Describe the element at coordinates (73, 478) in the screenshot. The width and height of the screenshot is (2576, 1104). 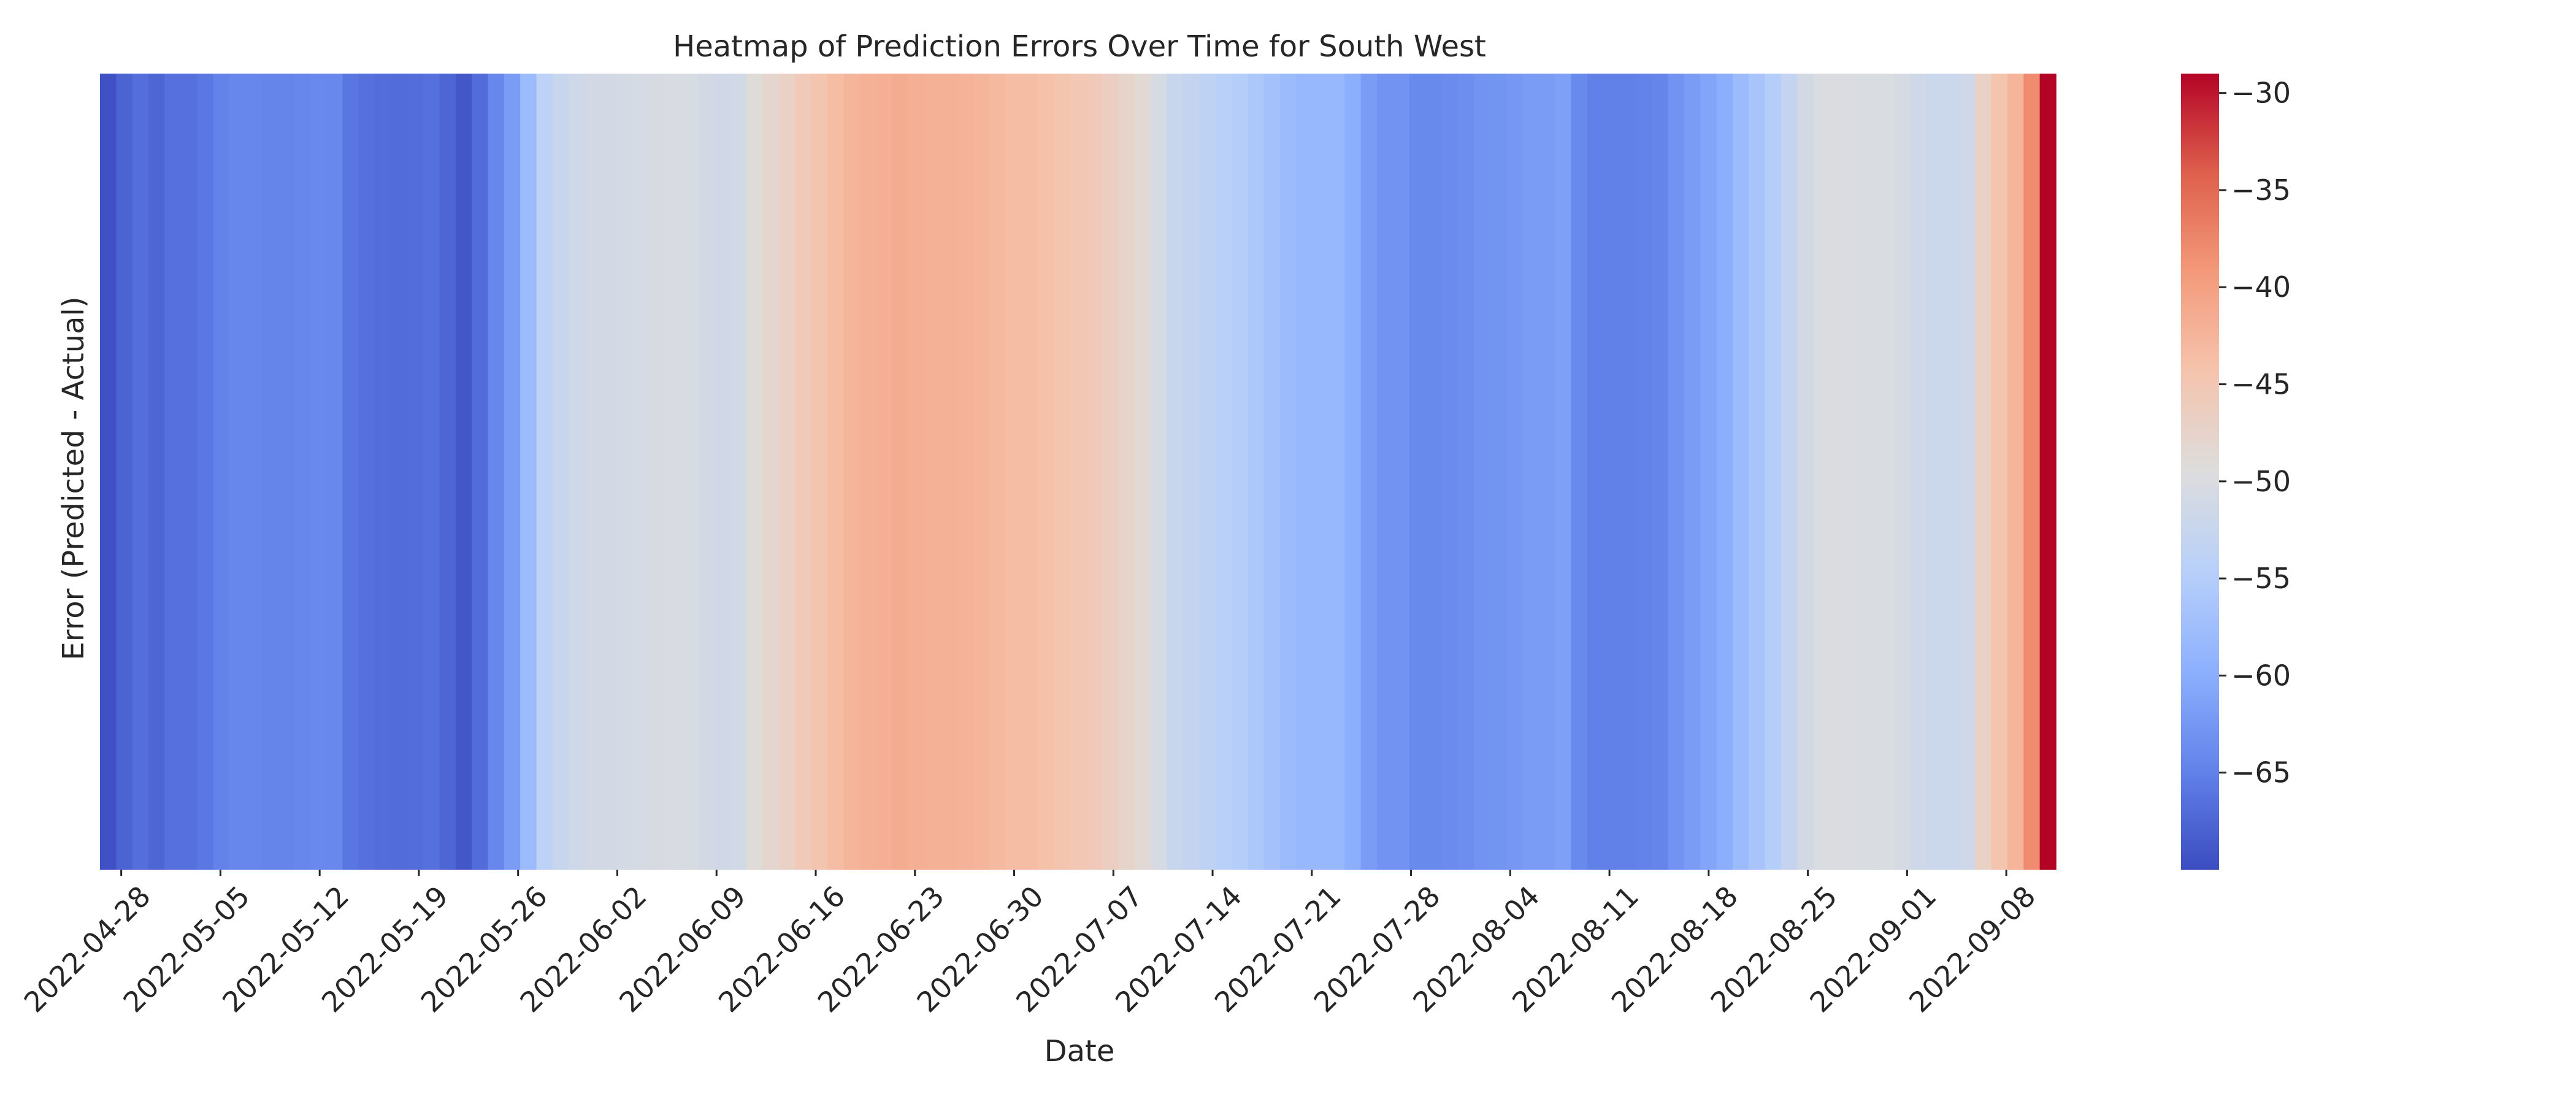
I see `y-axis-label: Error (Predicted - Actual)` at that location.